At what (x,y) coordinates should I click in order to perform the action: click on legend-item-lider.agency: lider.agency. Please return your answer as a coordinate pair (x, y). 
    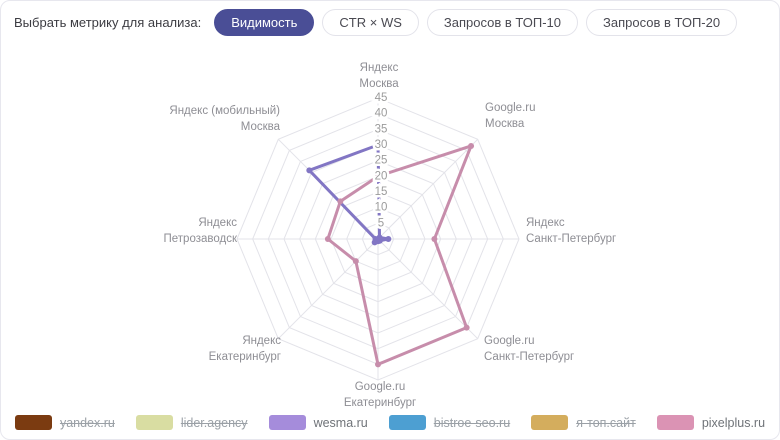
    Looking at the image, I should click on (191, 422).